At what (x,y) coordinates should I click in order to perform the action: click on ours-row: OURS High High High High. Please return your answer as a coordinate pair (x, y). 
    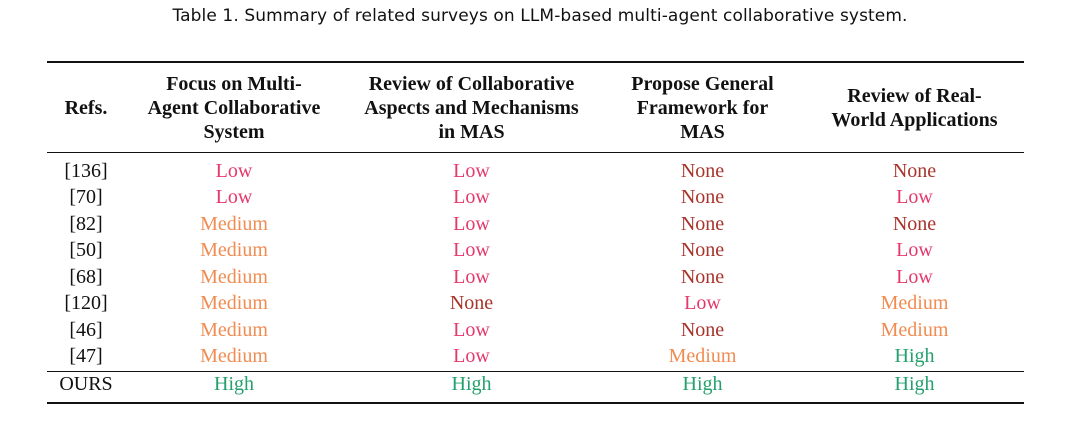
    Looking at the image, I should click on (535, 384).